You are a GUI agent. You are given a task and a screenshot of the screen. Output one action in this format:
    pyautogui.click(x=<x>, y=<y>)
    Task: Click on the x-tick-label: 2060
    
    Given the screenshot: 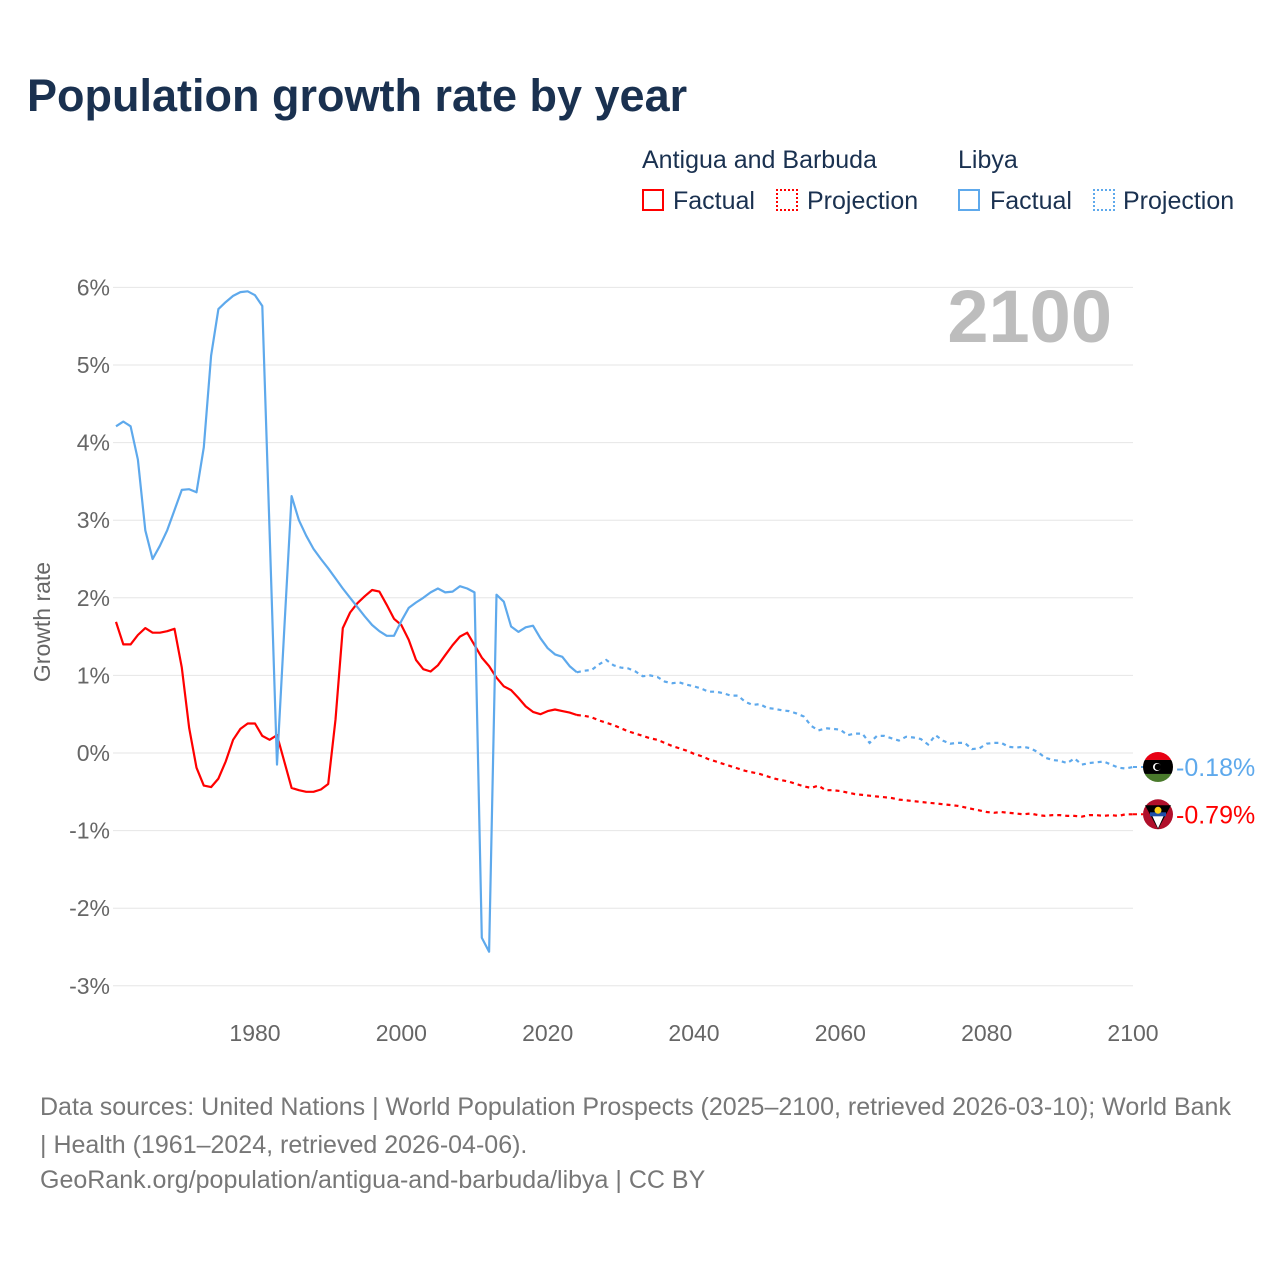 What is the action you would take?
    pyautogui.click(x=840, y=1033)
    